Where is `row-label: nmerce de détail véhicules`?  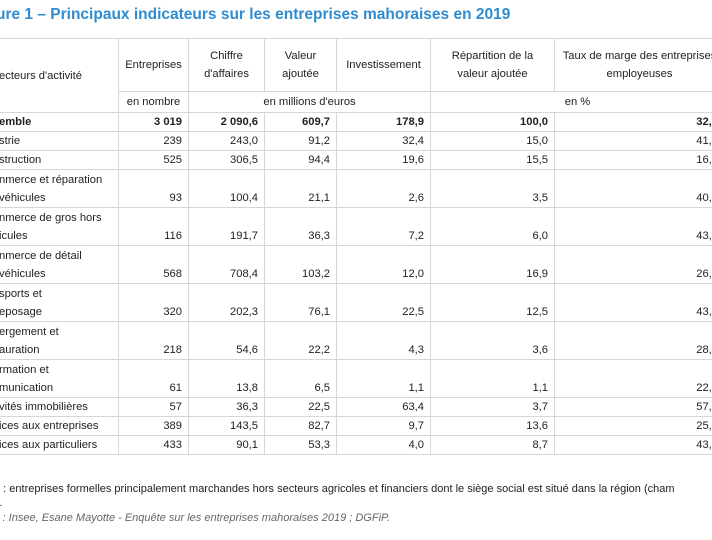 row-label: nmerce de détail véhicules is located at coordinates (59, 264).